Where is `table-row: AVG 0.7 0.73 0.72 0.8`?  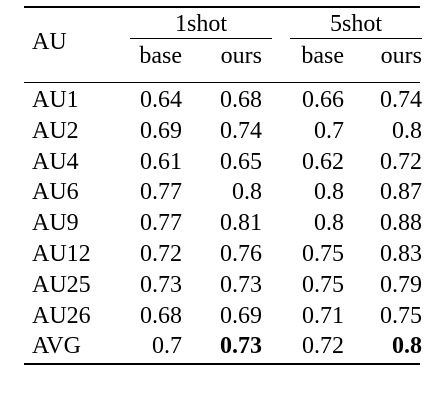
table-row: AVG 0.7 0.73 0.72 0.8 is located at coordinates (222, 347).